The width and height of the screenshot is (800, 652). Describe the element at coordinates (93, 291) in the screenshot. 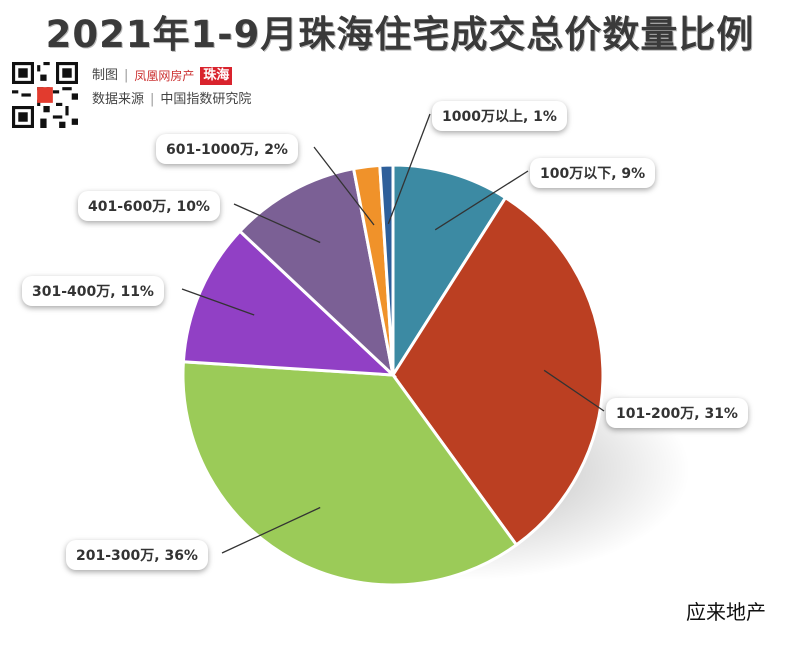

I see `data-label-4: 301-400万, 11%` at that location.